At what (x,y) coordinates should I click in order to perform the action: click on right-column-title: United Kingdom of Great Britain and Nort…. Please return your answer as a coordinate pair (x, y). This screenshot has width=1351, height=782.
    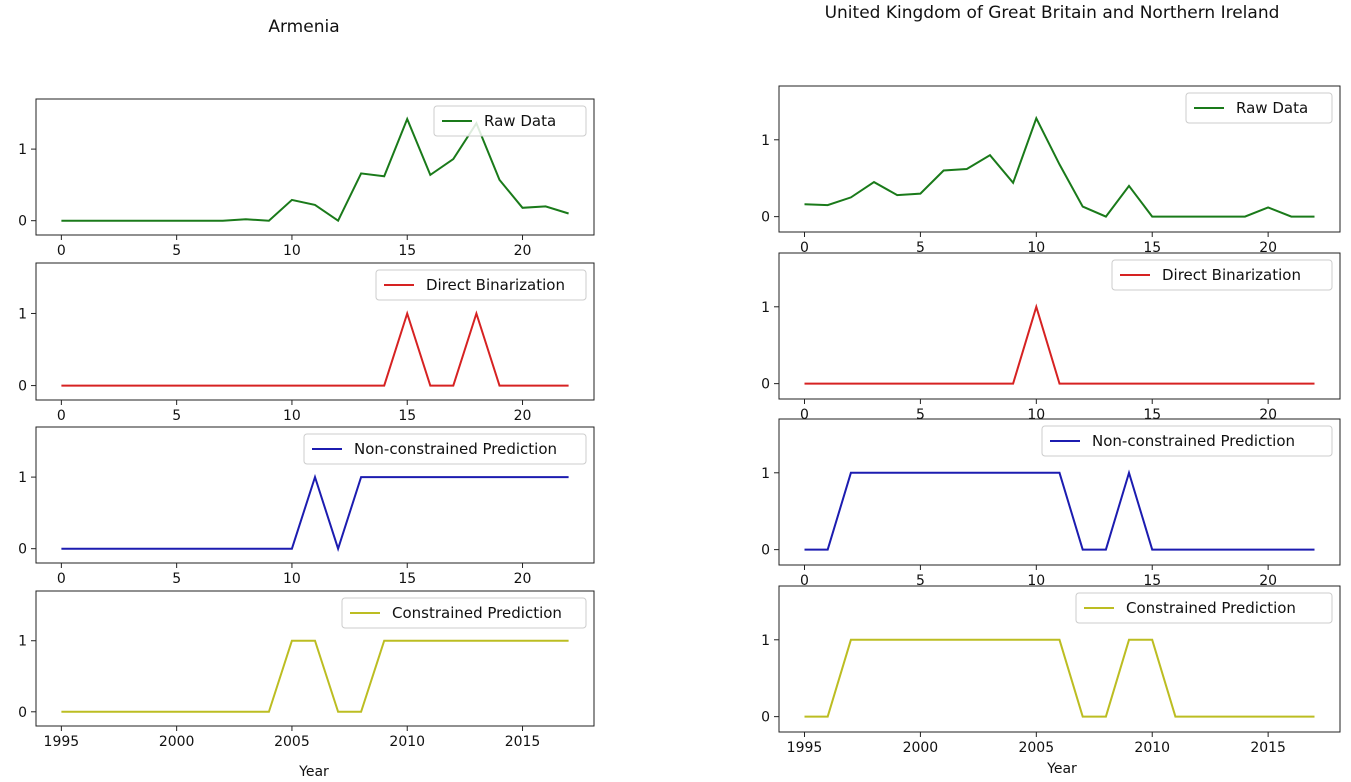
    Looking at the image, I should click on (1052, 13).